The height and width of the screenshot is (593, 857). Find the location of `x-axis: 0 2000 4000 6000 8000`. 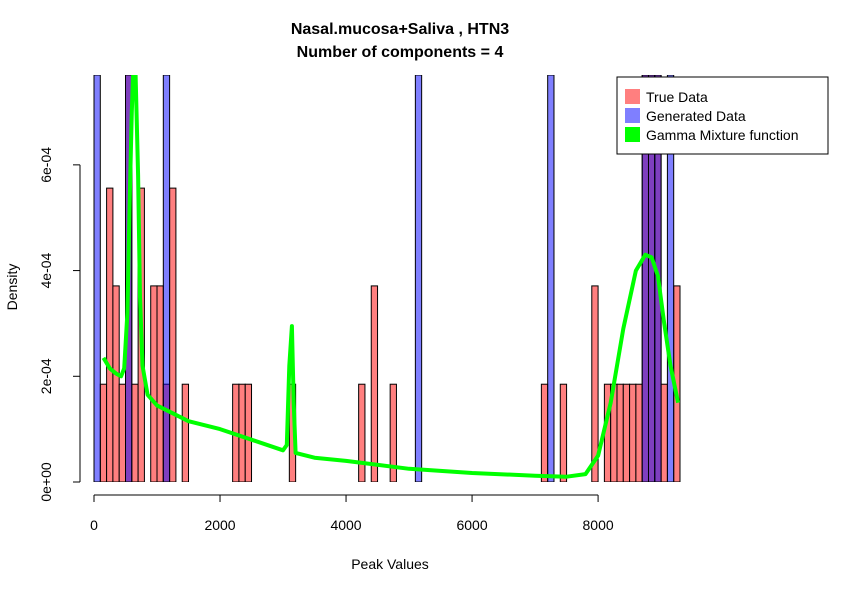

x-axis: 0 2000 4000 6000 8000 is located at coordinates (352, 513).